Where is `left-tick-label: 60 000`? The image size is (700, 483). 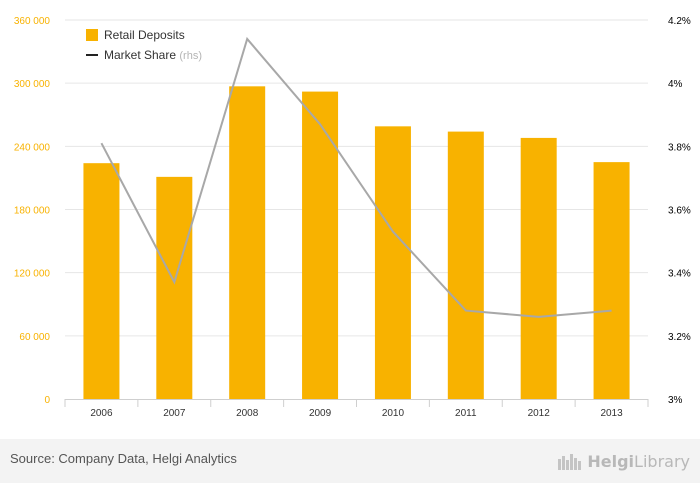 left-tick-label: 60 000 is located at coordinates (34, 337).